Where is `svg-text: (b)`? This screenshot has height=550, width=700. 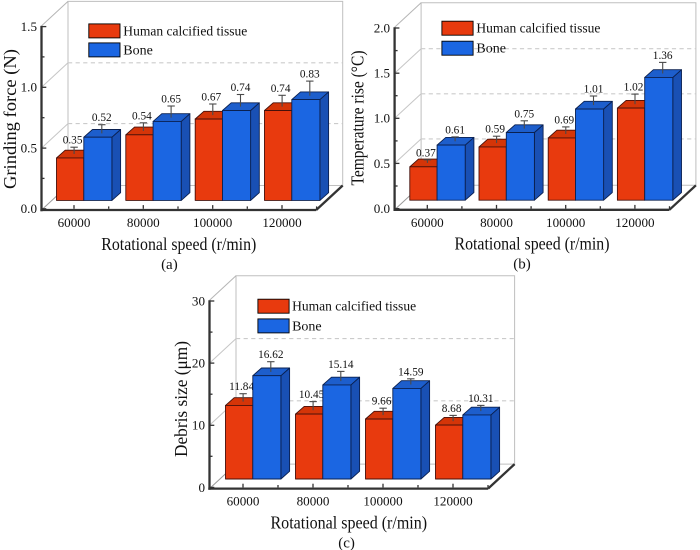 svg-text: (b) is located at coordinates (522, 265).